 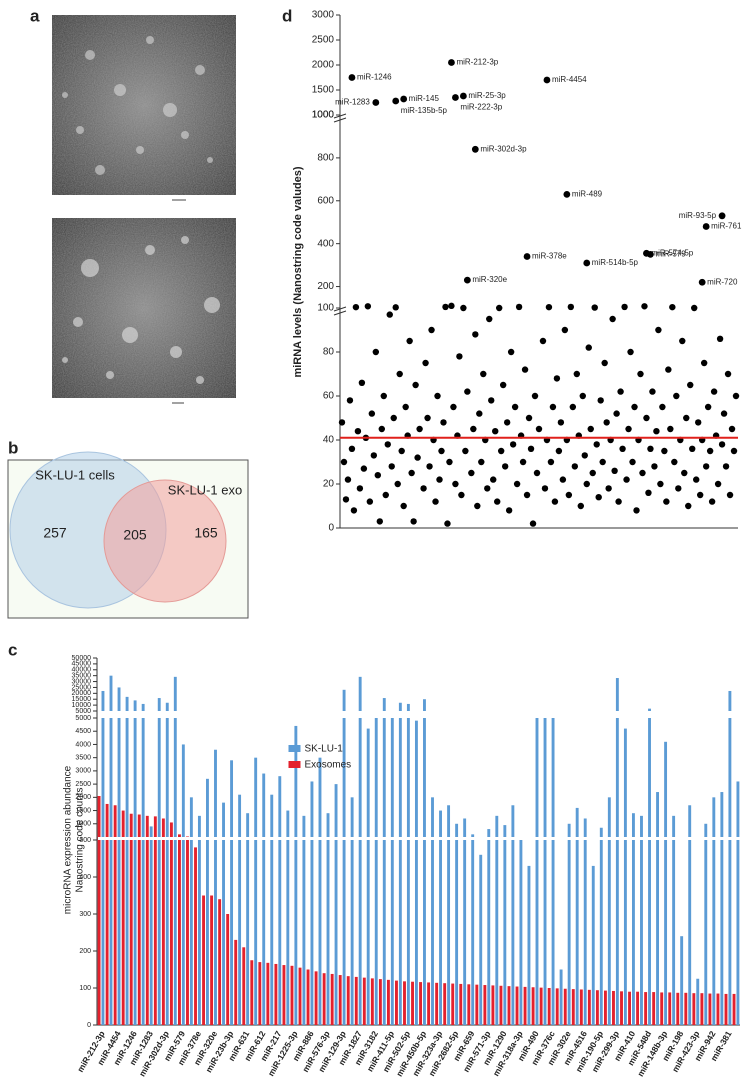 I want to click on point-label: miR-4454, so click(x=569, y=79).